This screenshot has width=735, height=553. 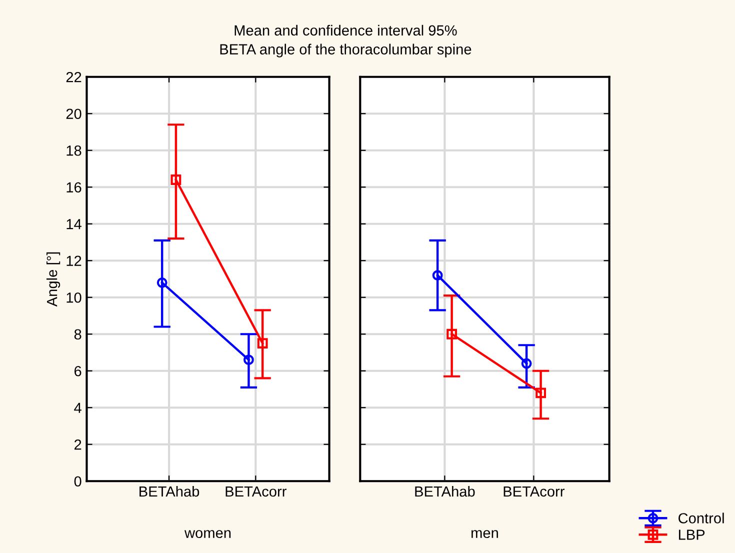 I want to click on chart-subtitle: BETA angle of the thoracolumbar spine, so click(x=346, y=51).